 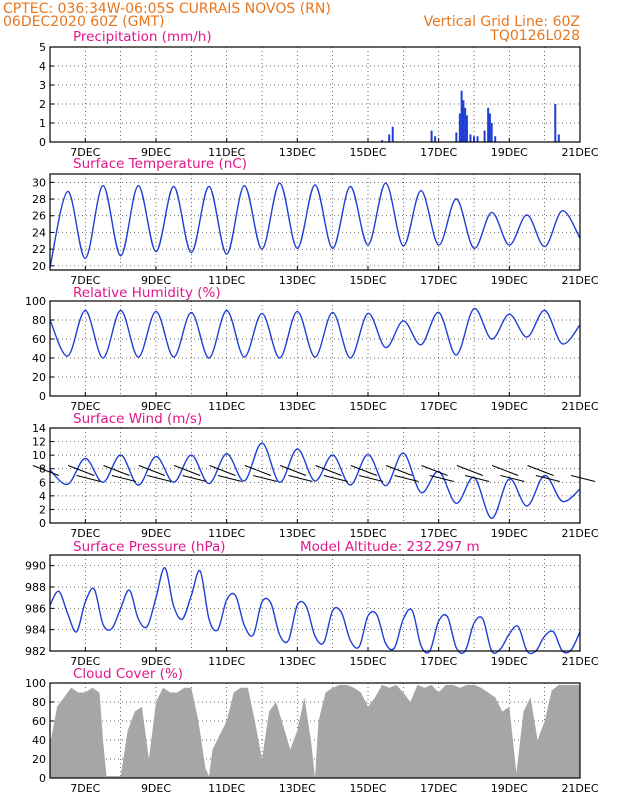 What do you see at coordinates (85, 406) in the screenshot?
I see `rh-xtick-label: 7DEC` at bounding box center [85, 406].